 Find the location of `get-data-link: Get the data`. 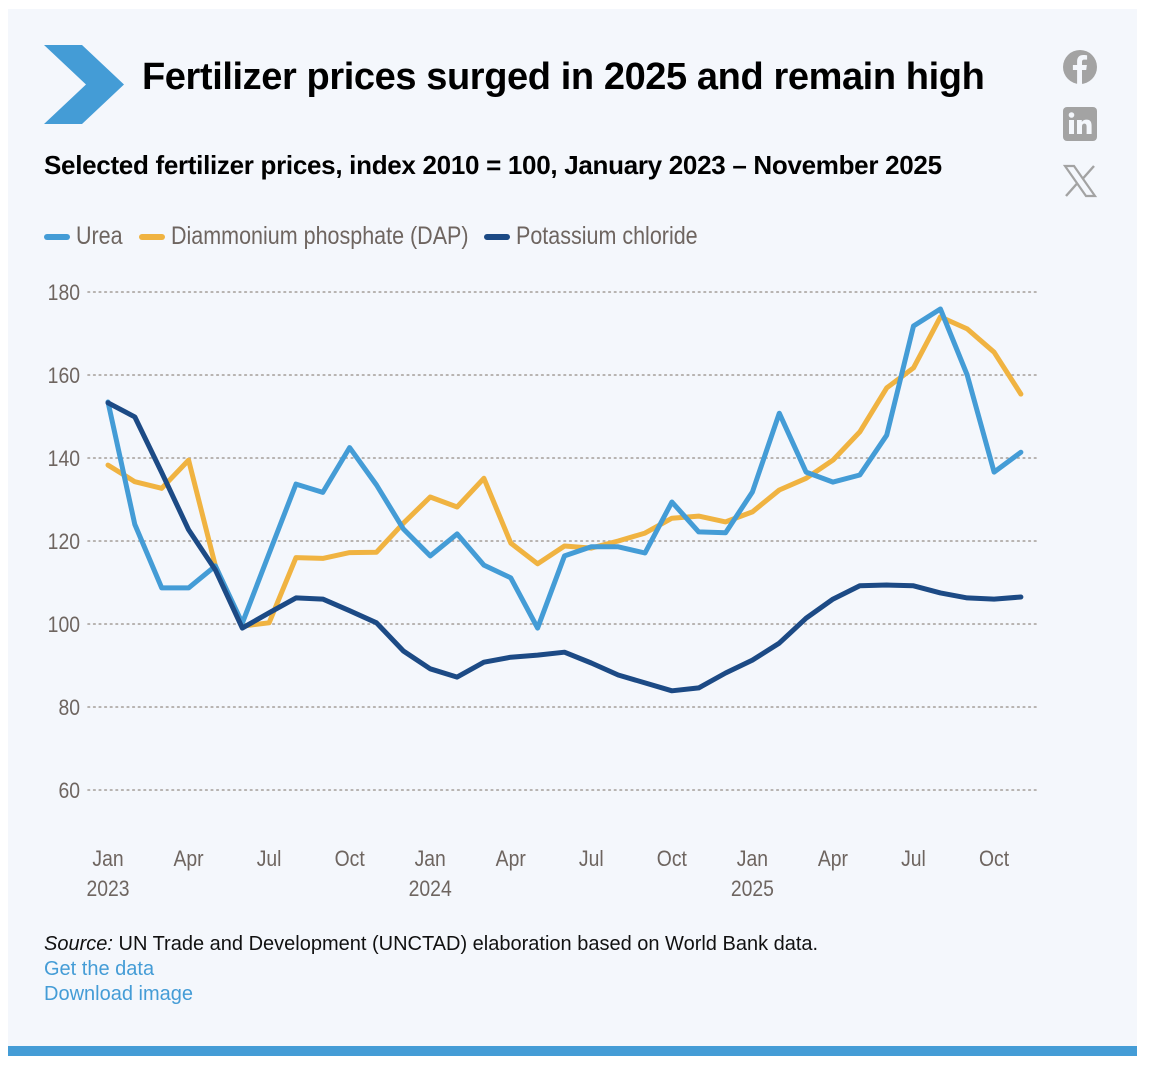

get-data-link: Get the data is located at coordinates (99, 969).